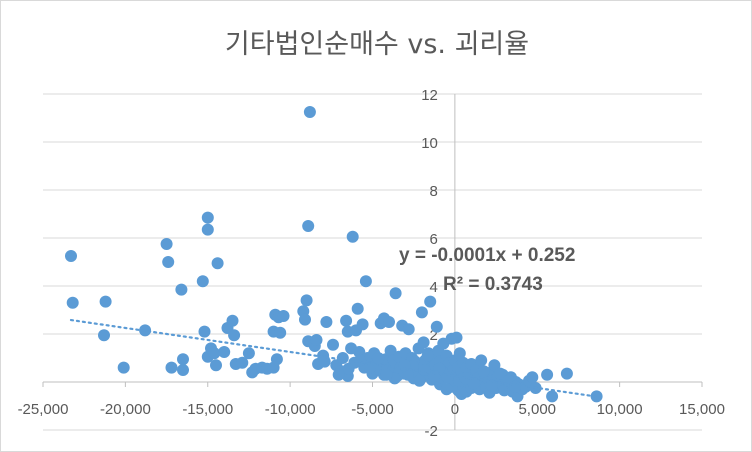 The height and width of the screenshot is (452, 752). Describe the element at coordinates (537, 409) in the screenshot. I see `x-tick-label: 5,000` at that location.